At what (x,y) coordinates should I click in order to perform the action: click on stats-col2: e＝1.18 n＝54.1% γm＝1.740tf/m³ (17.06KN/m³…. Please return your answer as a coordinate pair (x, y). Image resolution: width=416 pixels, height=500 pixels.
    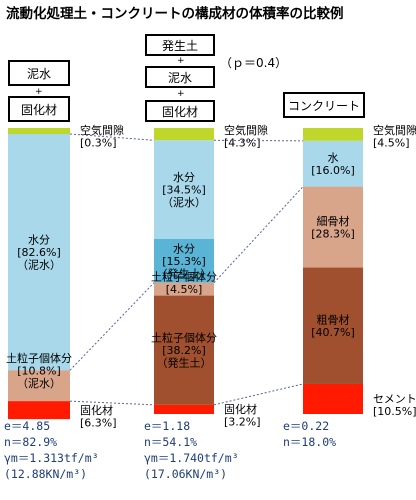
    Looking at the image, I should click on (191, 450).